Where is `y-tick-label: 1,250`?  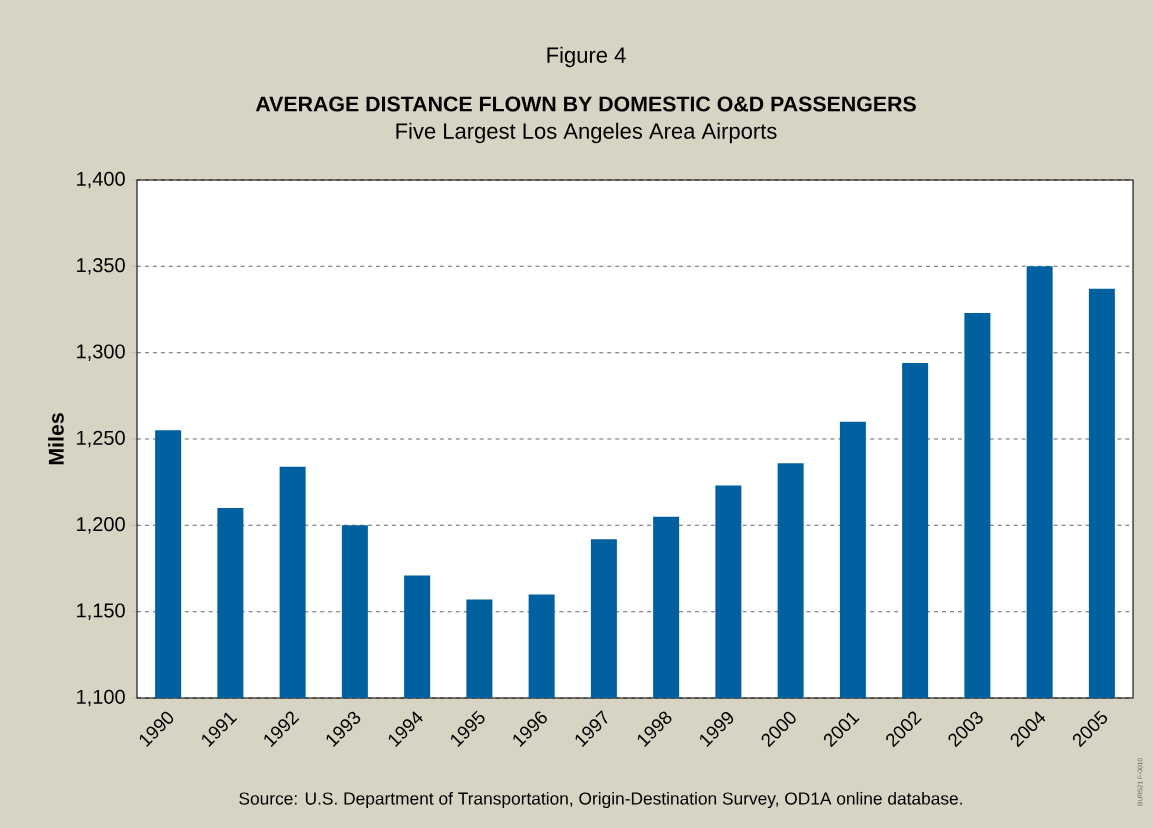
y-tick-label: 1,250 is located at coordinates (101, 439).